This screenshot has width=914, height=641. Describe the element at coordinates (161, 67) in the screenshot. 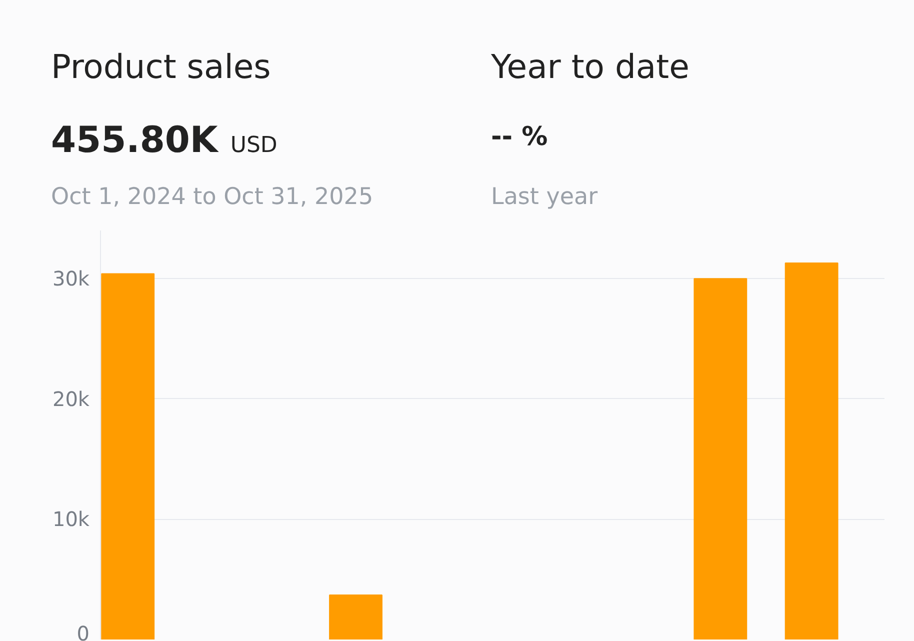

I see `chart-title: Product sales` at that location.